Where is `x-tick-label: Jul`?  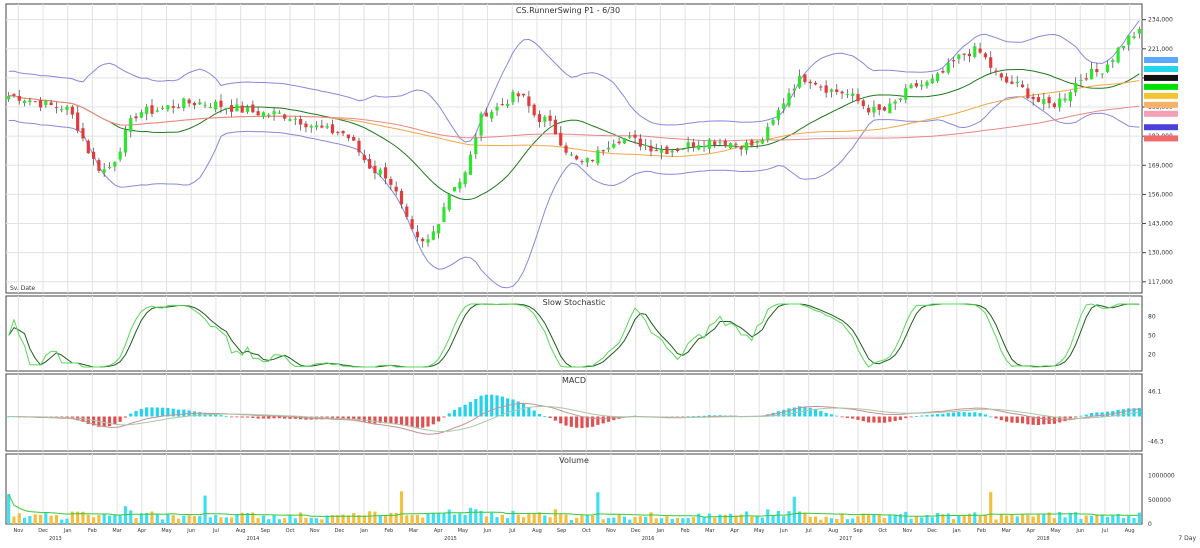 x-tick-label: Jul is located at coordinates (808, 531).